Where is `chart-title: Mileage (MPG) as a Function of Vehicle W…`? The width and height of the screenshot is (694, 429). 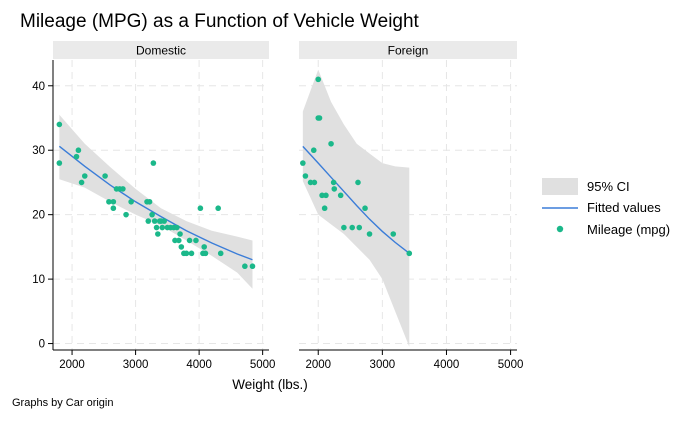 chart-title: Mileage (MPG) as a Function of Vehicle W… is located at coordinates (220, 21).